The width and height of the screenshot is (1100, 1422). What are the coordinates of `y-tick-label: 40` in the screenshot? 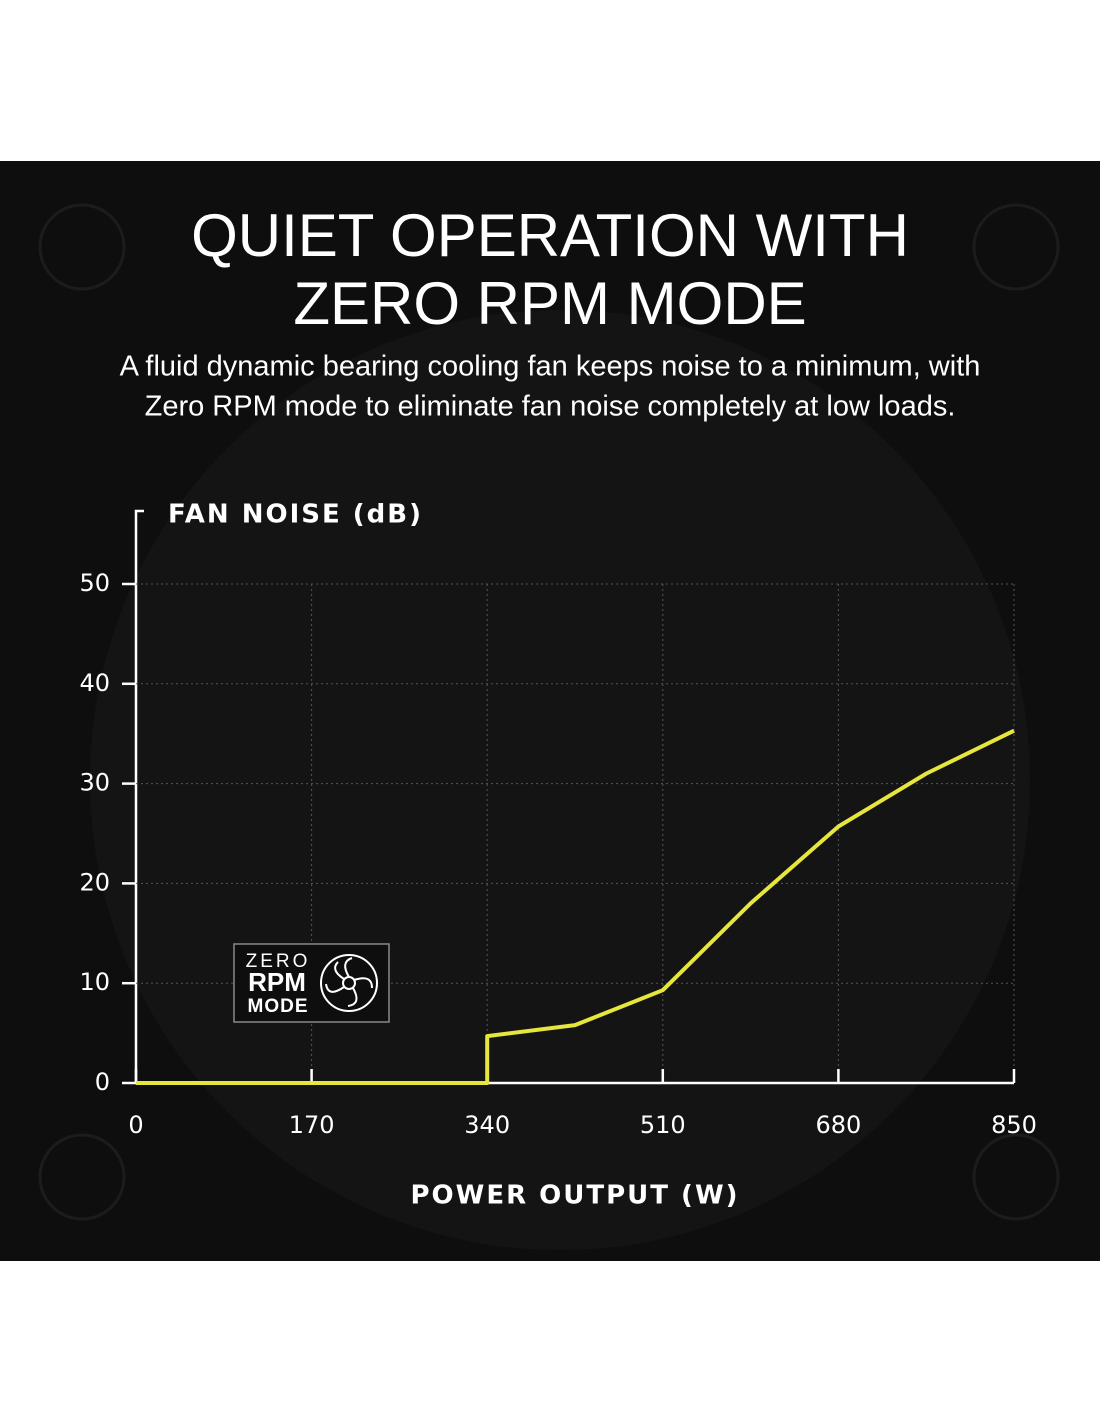 It's located at (94, 683).